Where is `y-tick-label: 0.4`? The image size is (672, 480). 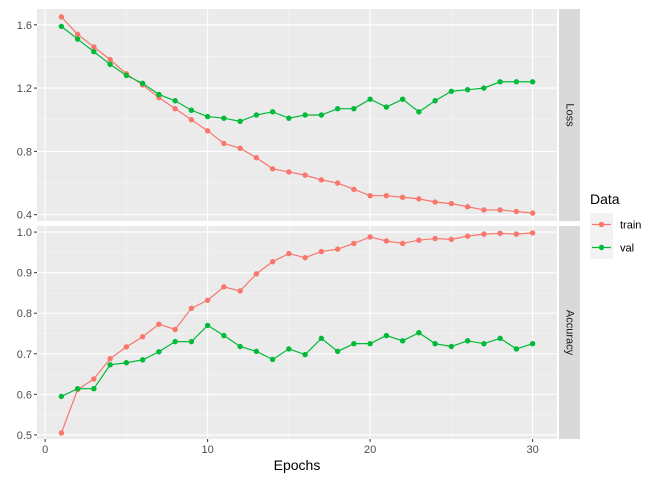 y-tick-label: 0.4 is located at coordinates (24, 216).